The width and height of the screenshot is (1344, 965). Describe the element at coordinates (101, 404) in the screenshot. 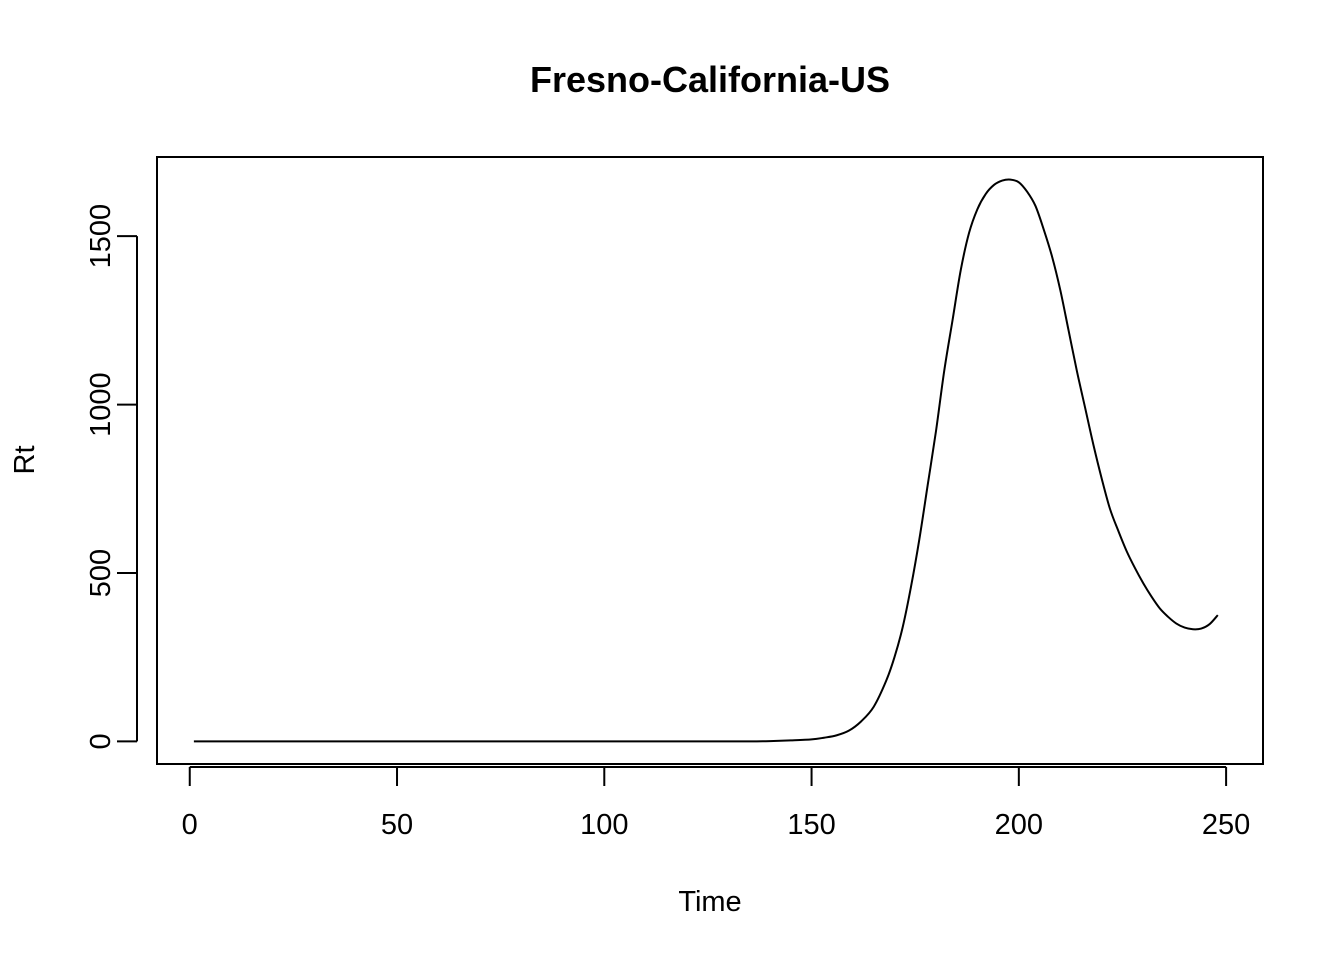

I see `y-tick-label: 1000` at that location.